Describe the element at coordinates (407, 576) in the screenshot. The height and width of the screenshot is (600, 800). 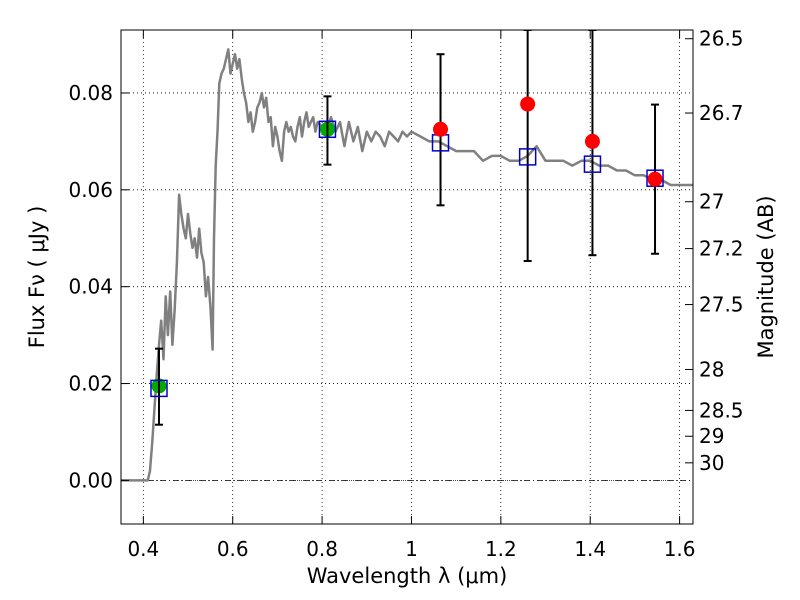
I see `x-axis-label: Wavelength λ (μm)` at that location.